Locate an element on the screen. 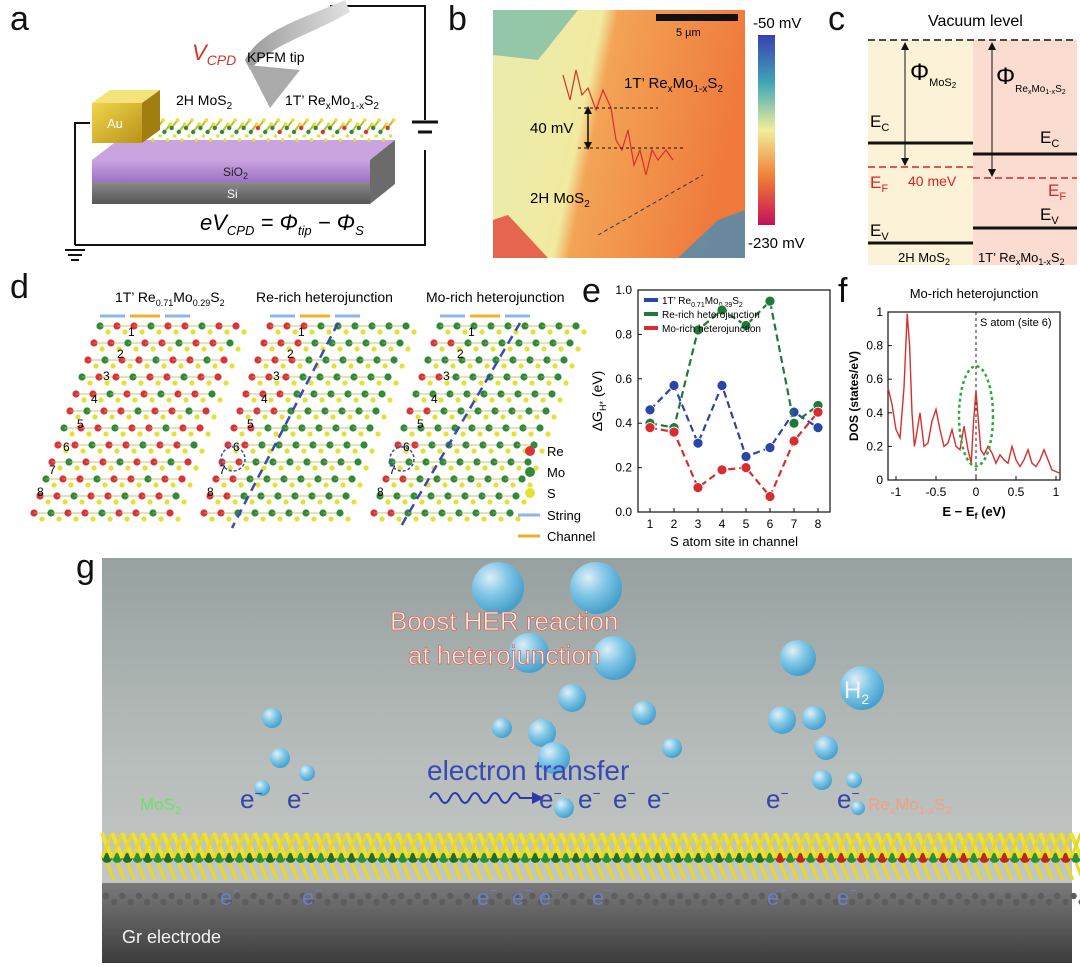  y-axis-label: DOS (states/eV) is located at coordinates (854, 396).